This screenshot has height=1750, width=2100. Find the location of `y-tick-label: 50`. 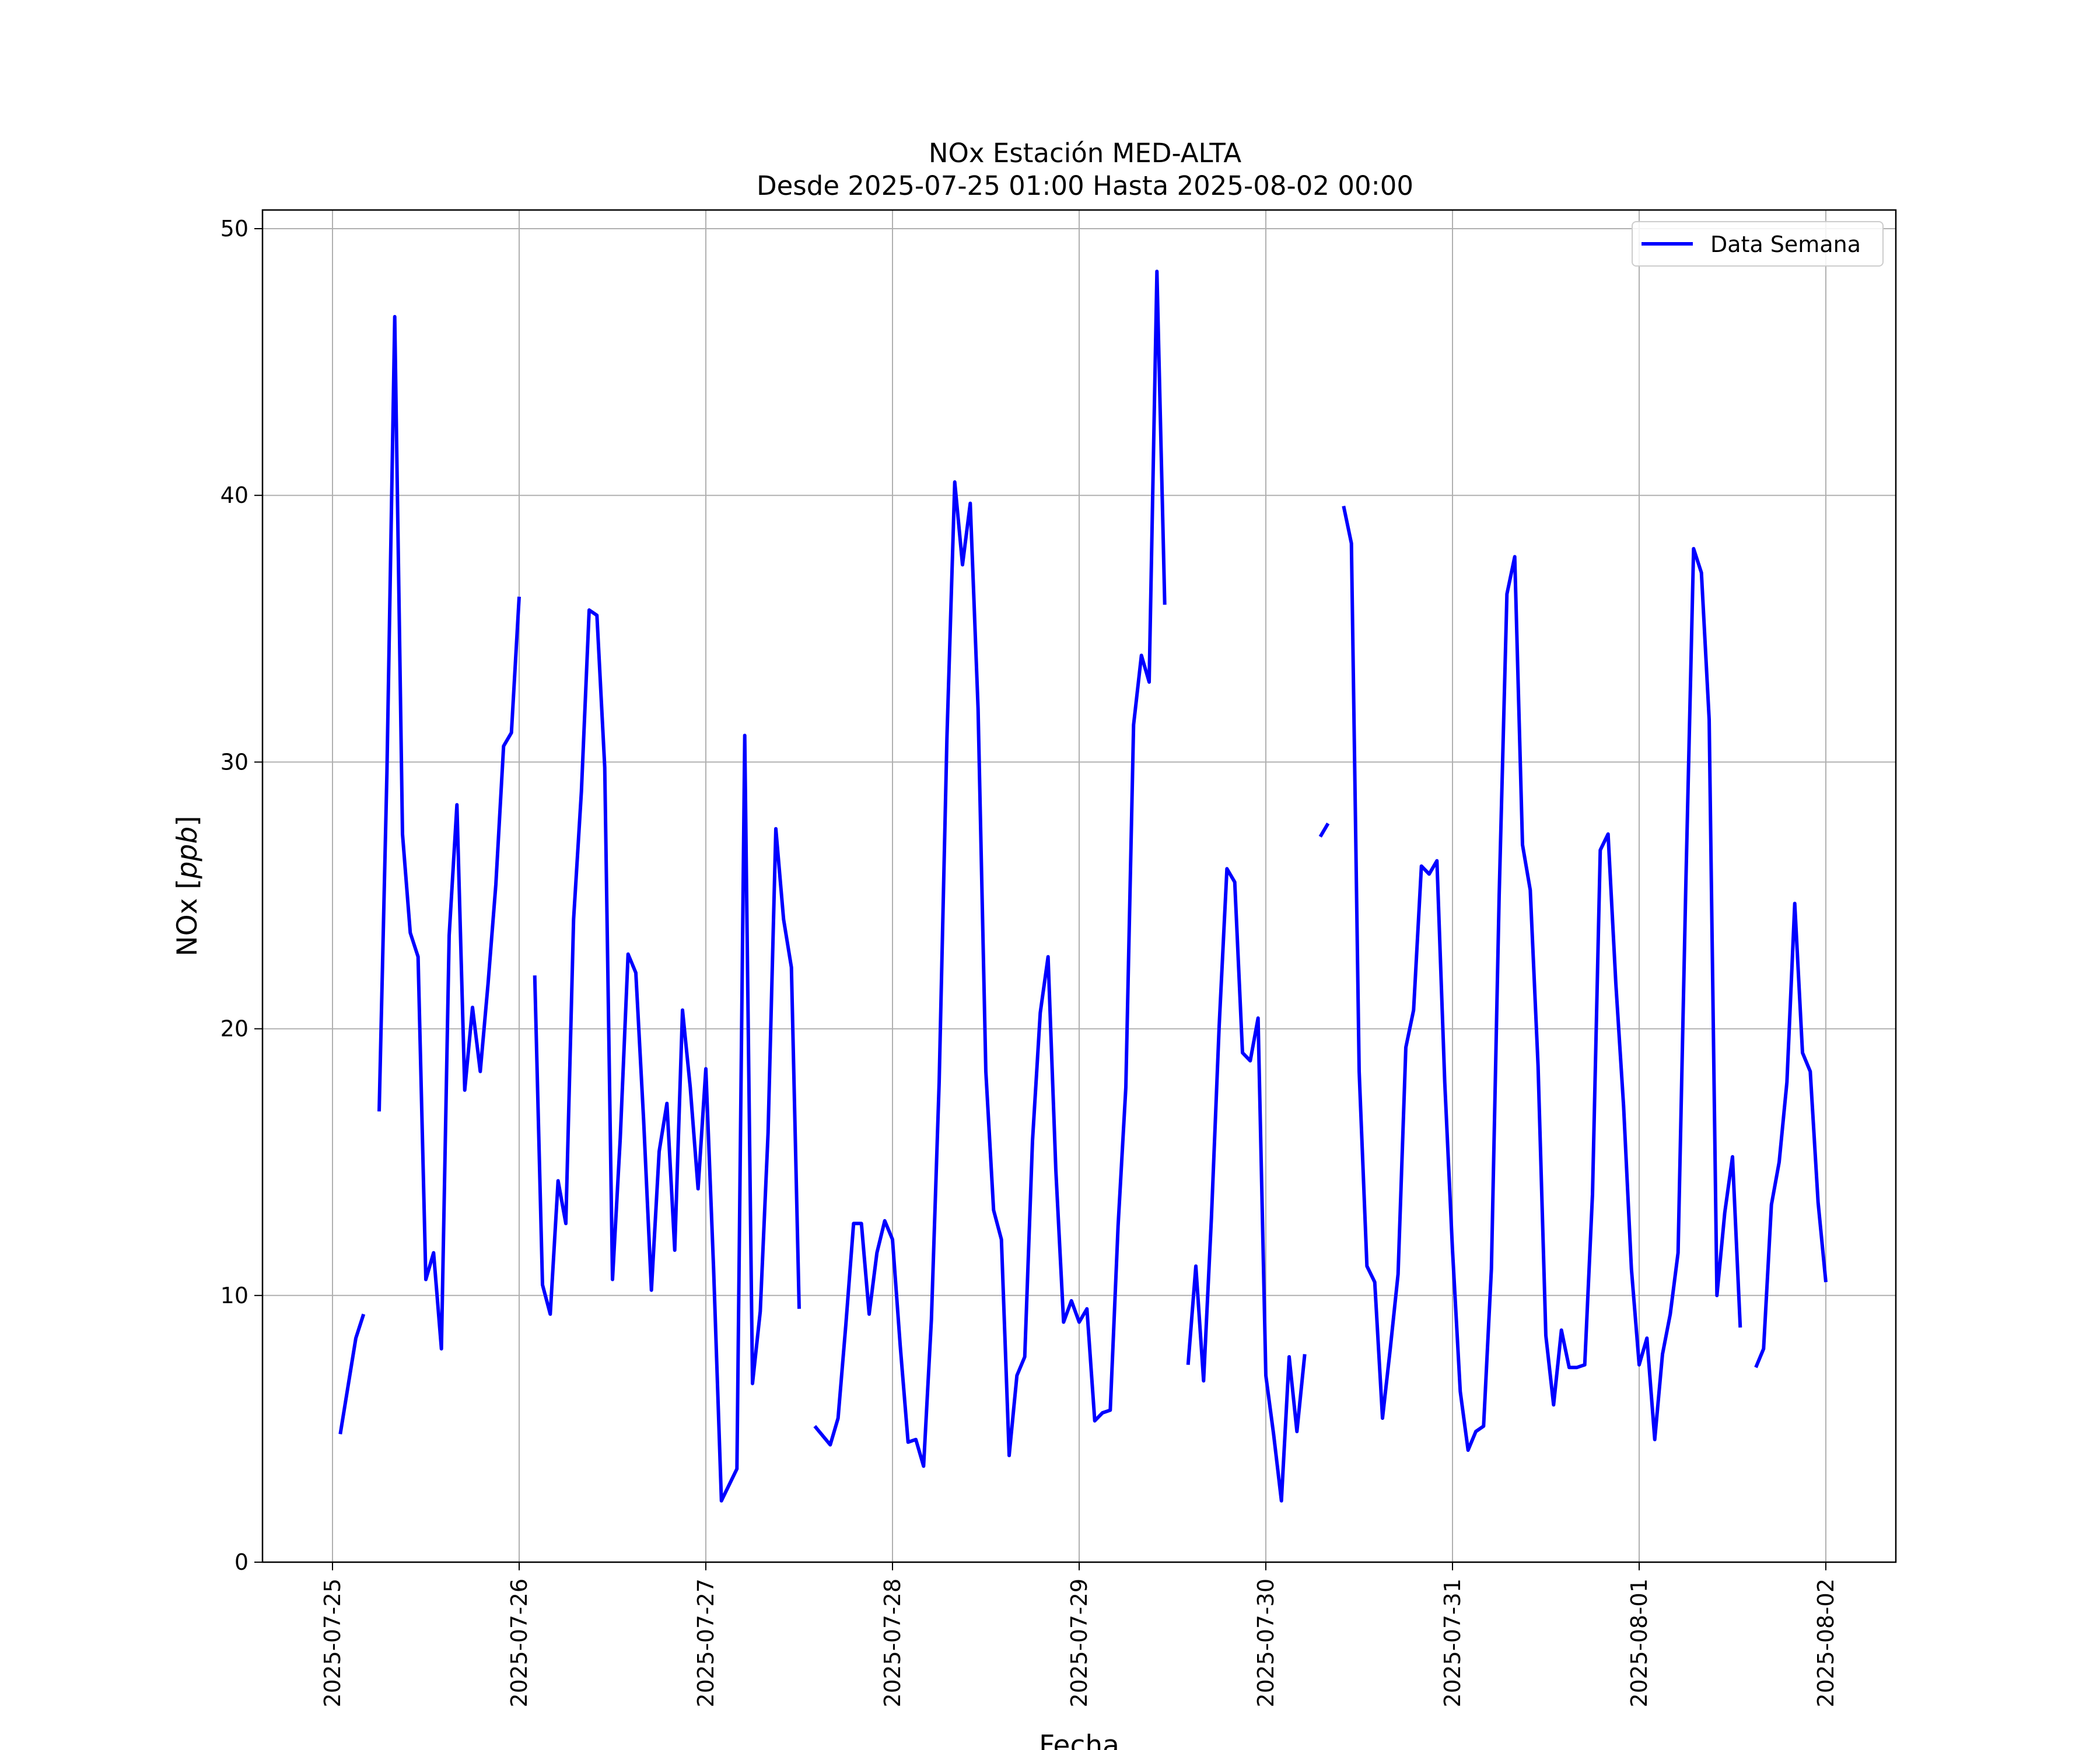

y-tick-label: 50 is located at coordinates (235, 229).